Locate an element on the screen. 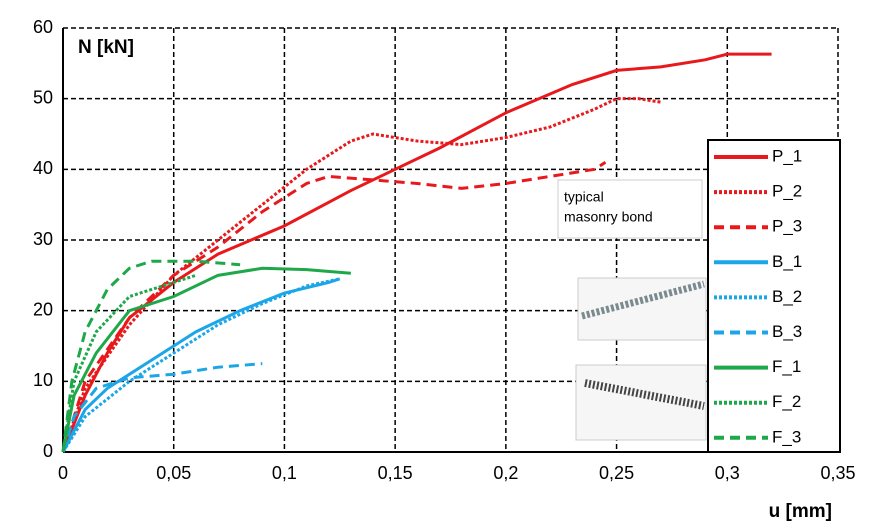  x-tick-label: 0,35 is located at coordinates (837, 473).